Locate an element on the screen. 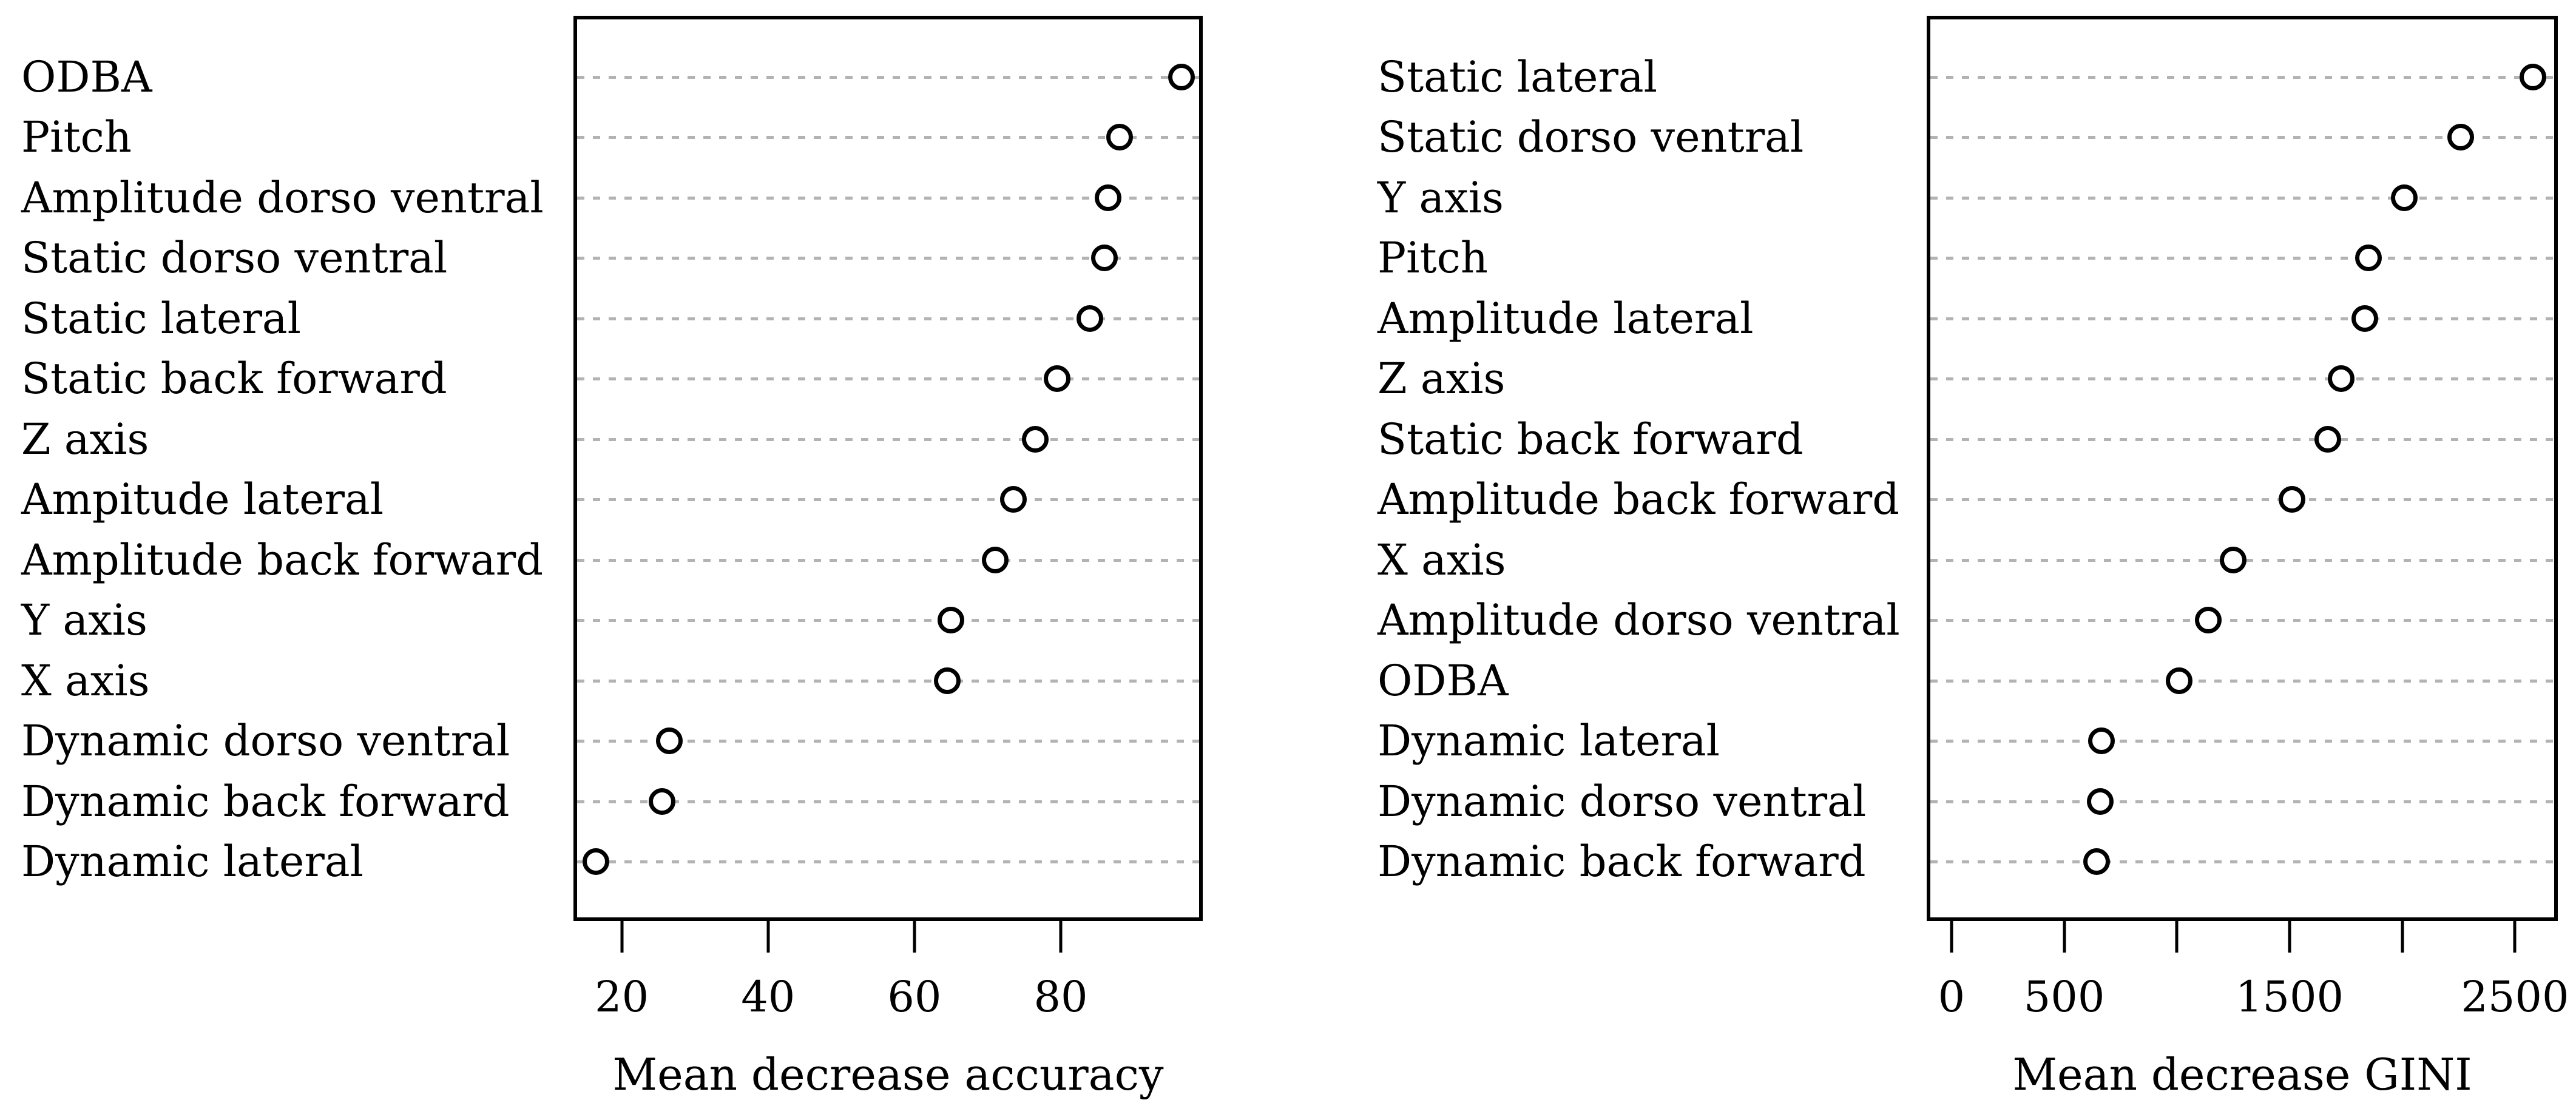  x-axis-tick-label: 500 is located at coordinates (2064, 997).